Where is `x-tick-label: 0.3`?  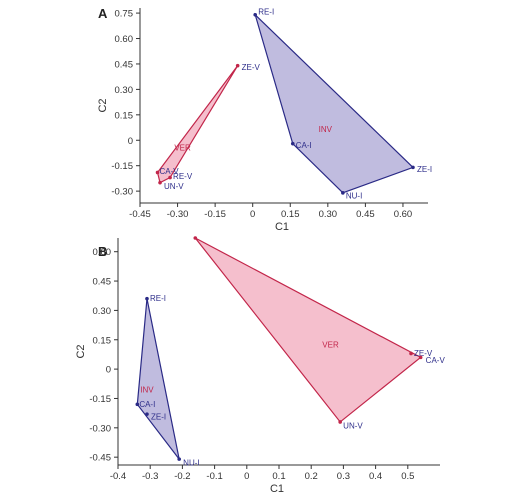
x-tick-label: 0.3 is located at coordinates (343, 476).